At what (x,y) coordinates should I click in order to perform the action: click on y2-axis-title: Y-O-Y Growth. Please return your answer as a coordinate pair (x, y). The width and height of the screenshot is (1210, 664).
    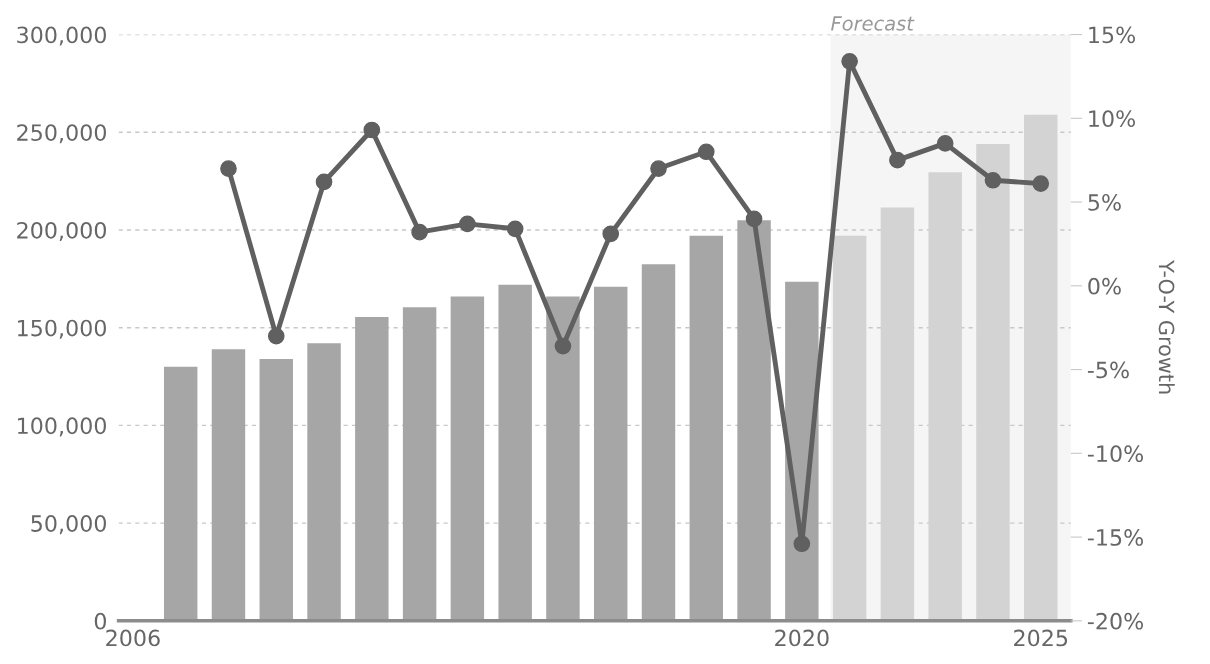
    Looking at the image, I should click on (1166, 327).